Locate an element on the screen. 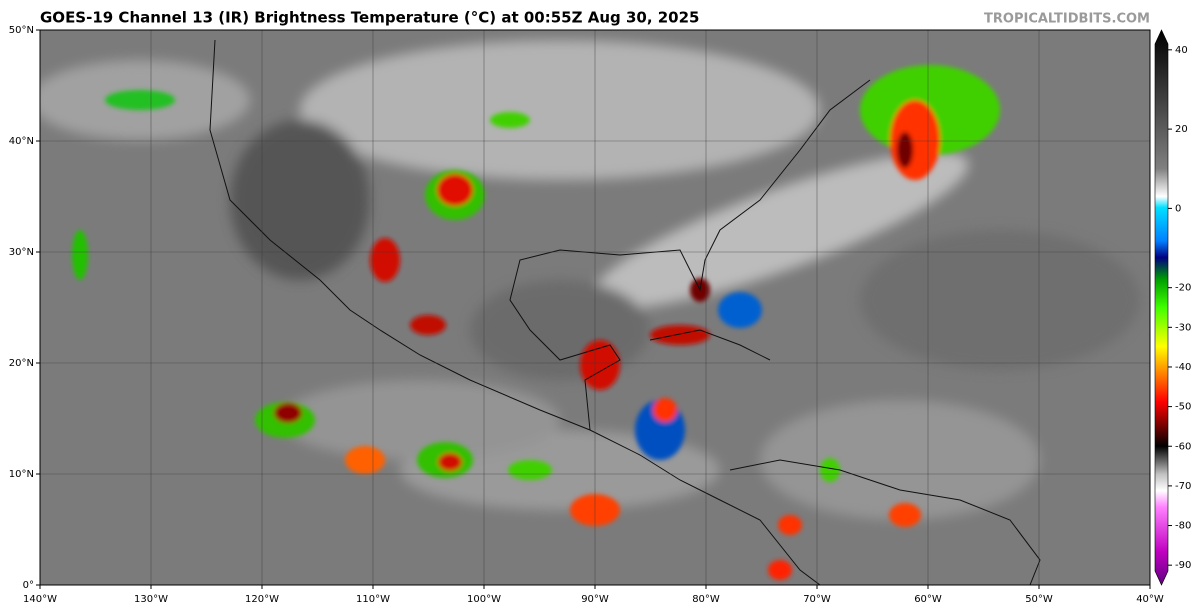 The image size is (1200, 608). x-tick-label: 80°W is located at coordinates (706, 599).